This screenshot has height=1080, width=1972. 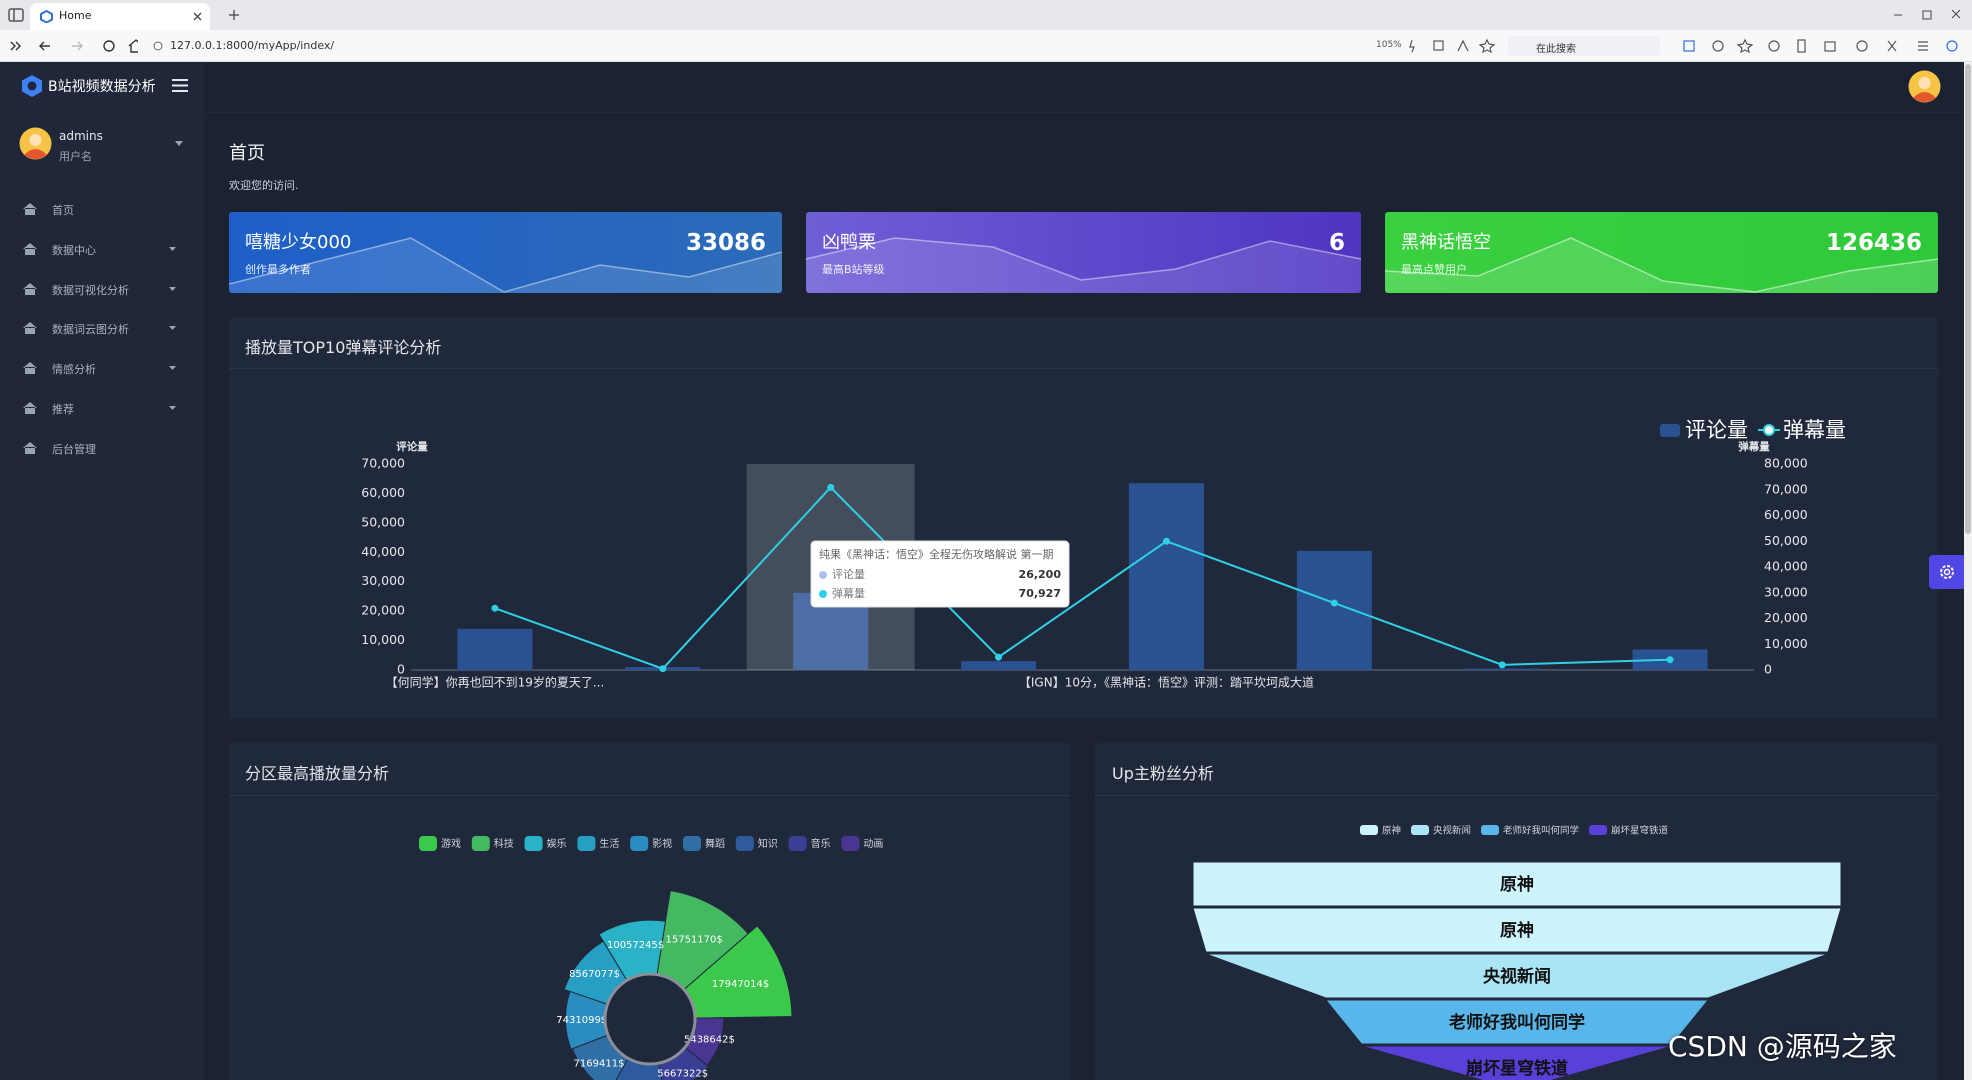 I want to click on search-box: 在此搜索, so click(x=1584, y=46).